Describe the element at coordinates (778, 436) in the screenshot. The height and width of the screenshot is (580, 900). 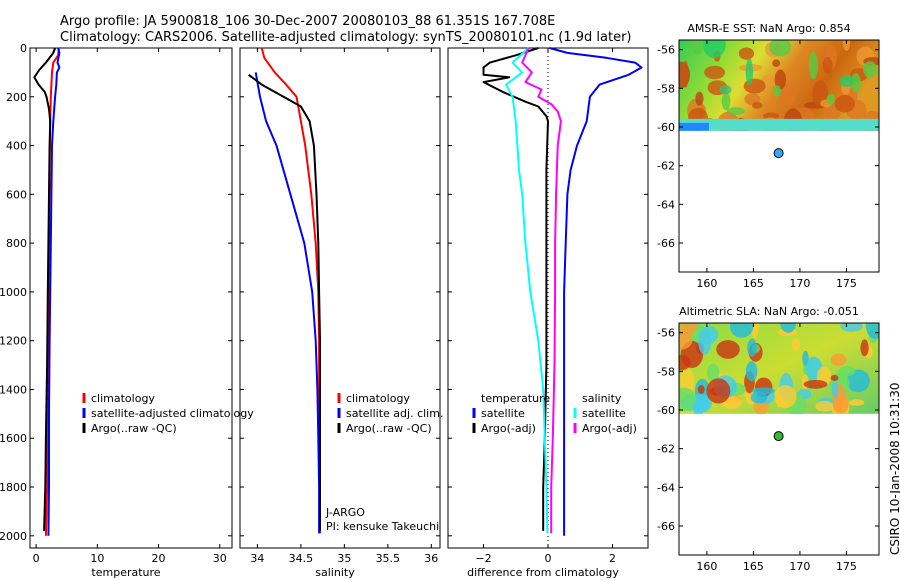
I see `sla_map-argo-marker` at that location.